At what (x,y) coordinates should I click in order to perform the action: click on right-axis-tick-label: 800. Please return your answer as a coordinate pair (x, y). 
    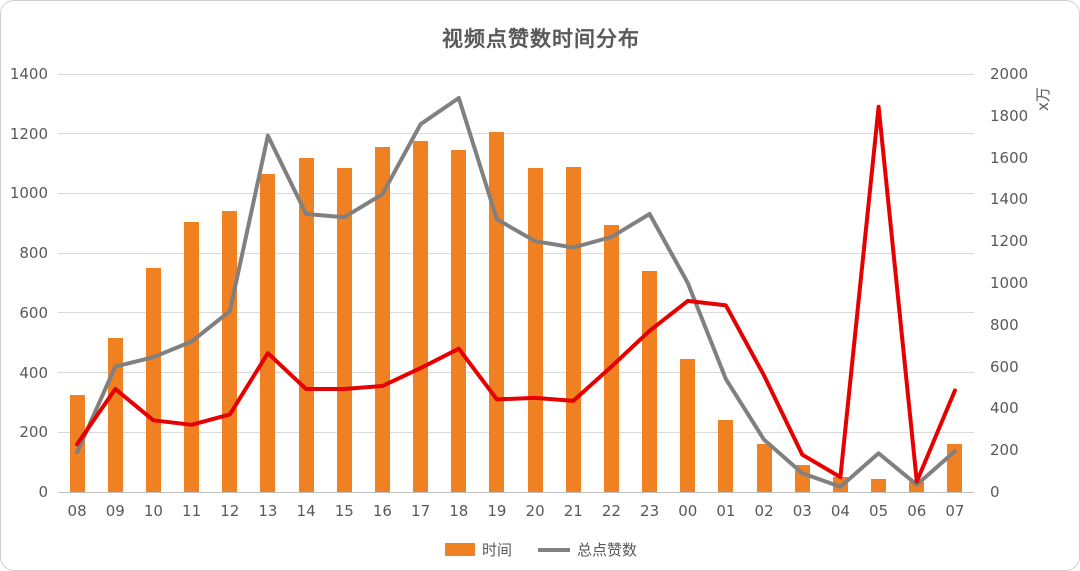
    Looking at the image, I should click on (1004, 324).